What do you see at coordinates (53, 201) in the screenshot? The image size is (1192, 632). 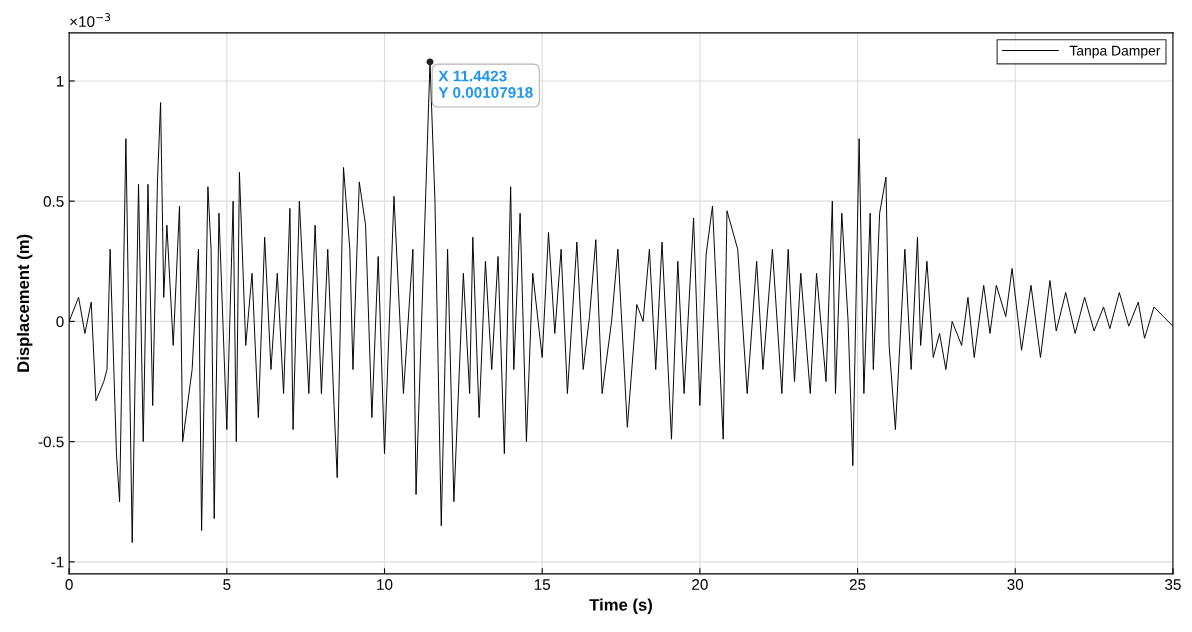 I see `y-tick-label: 0.5` at bounding box center [53, 201].